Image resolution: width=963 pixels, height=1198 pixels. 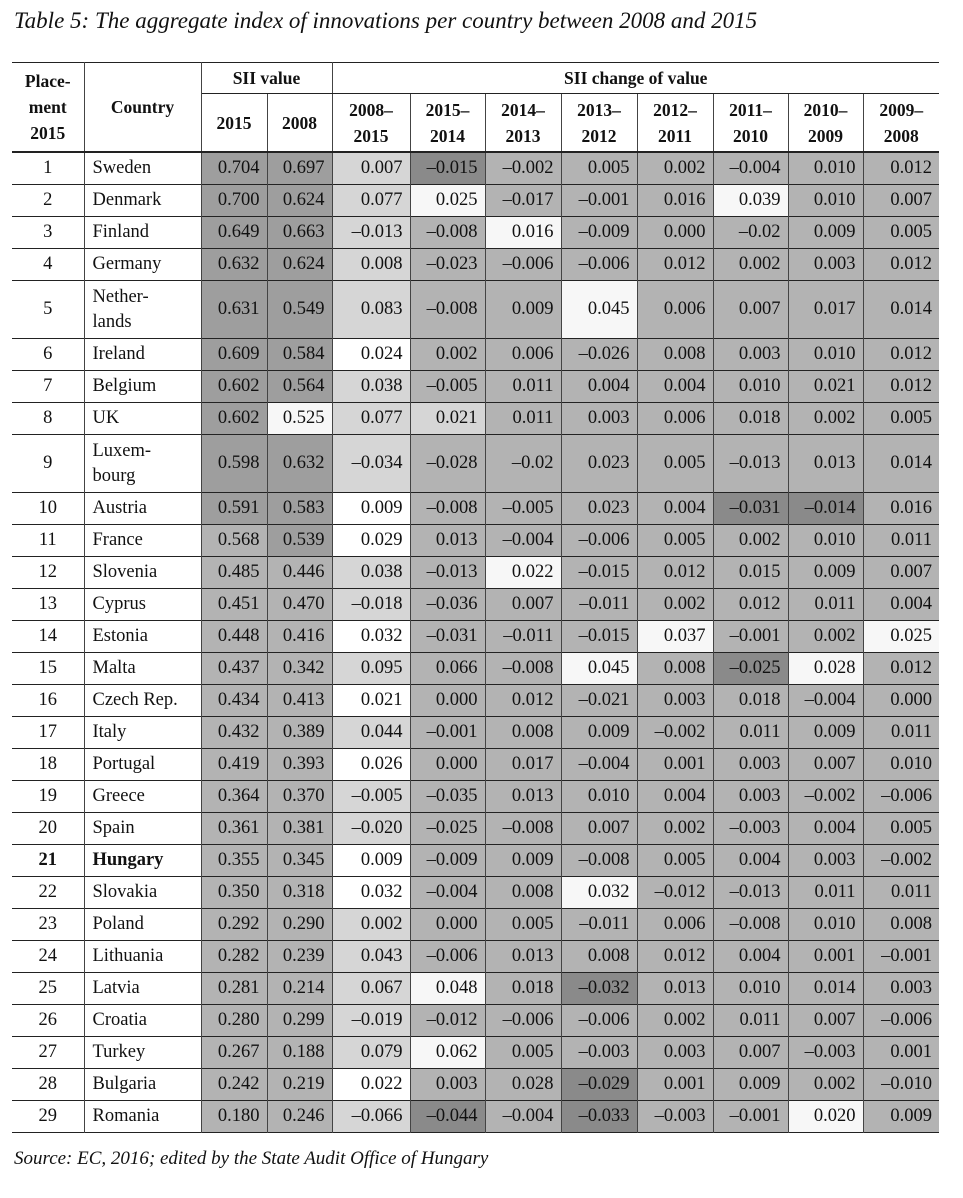 What do you see at coordinates (48, 732) in the screenshot?
I see `placement-cell: 17` at bounding box center [48, 732].